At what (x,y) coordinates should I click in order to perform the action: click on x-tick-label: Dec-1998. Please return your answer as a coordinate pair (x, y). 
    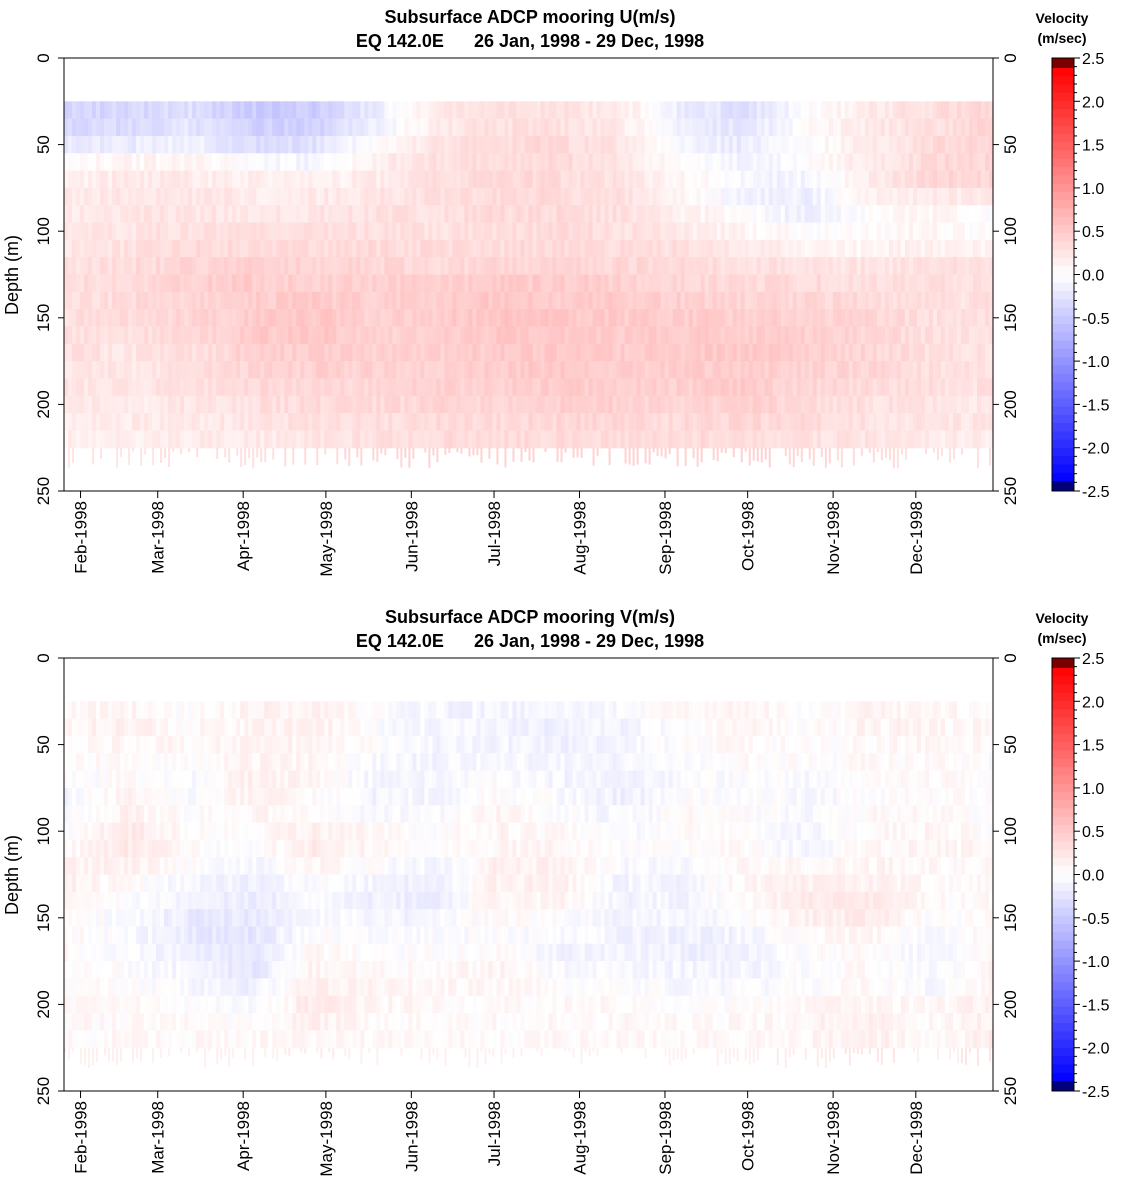
    Looking at the image, I should click on (916, 538).